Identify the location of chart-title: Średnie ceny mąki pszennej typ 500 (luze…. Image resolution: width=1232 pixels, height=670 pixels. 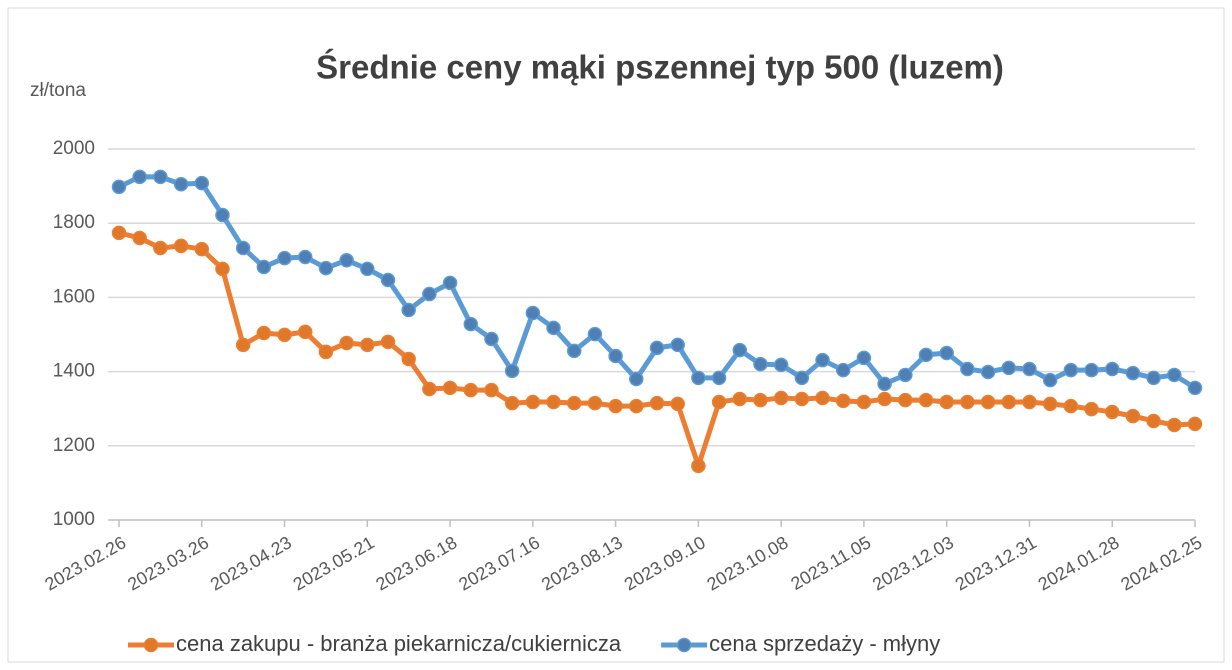
(660, 67).